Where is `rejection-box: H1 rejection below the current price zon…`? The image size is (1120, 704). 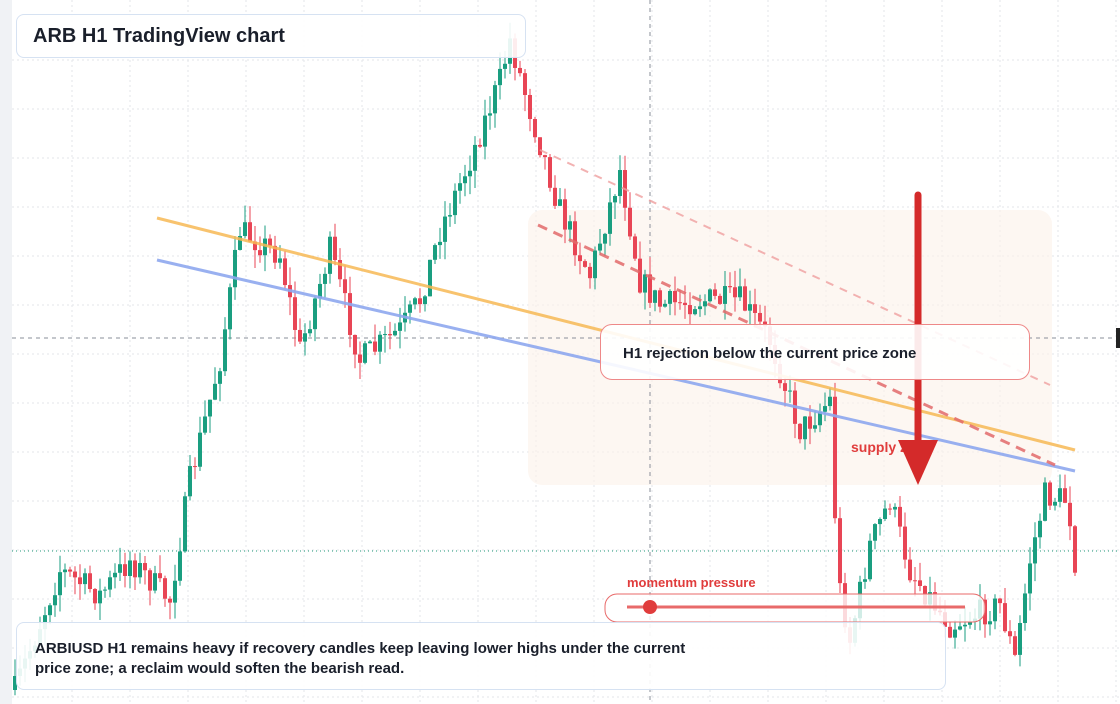 rejection-box: H1 rejection below the current price zon… is located at coordinates (815, 352).